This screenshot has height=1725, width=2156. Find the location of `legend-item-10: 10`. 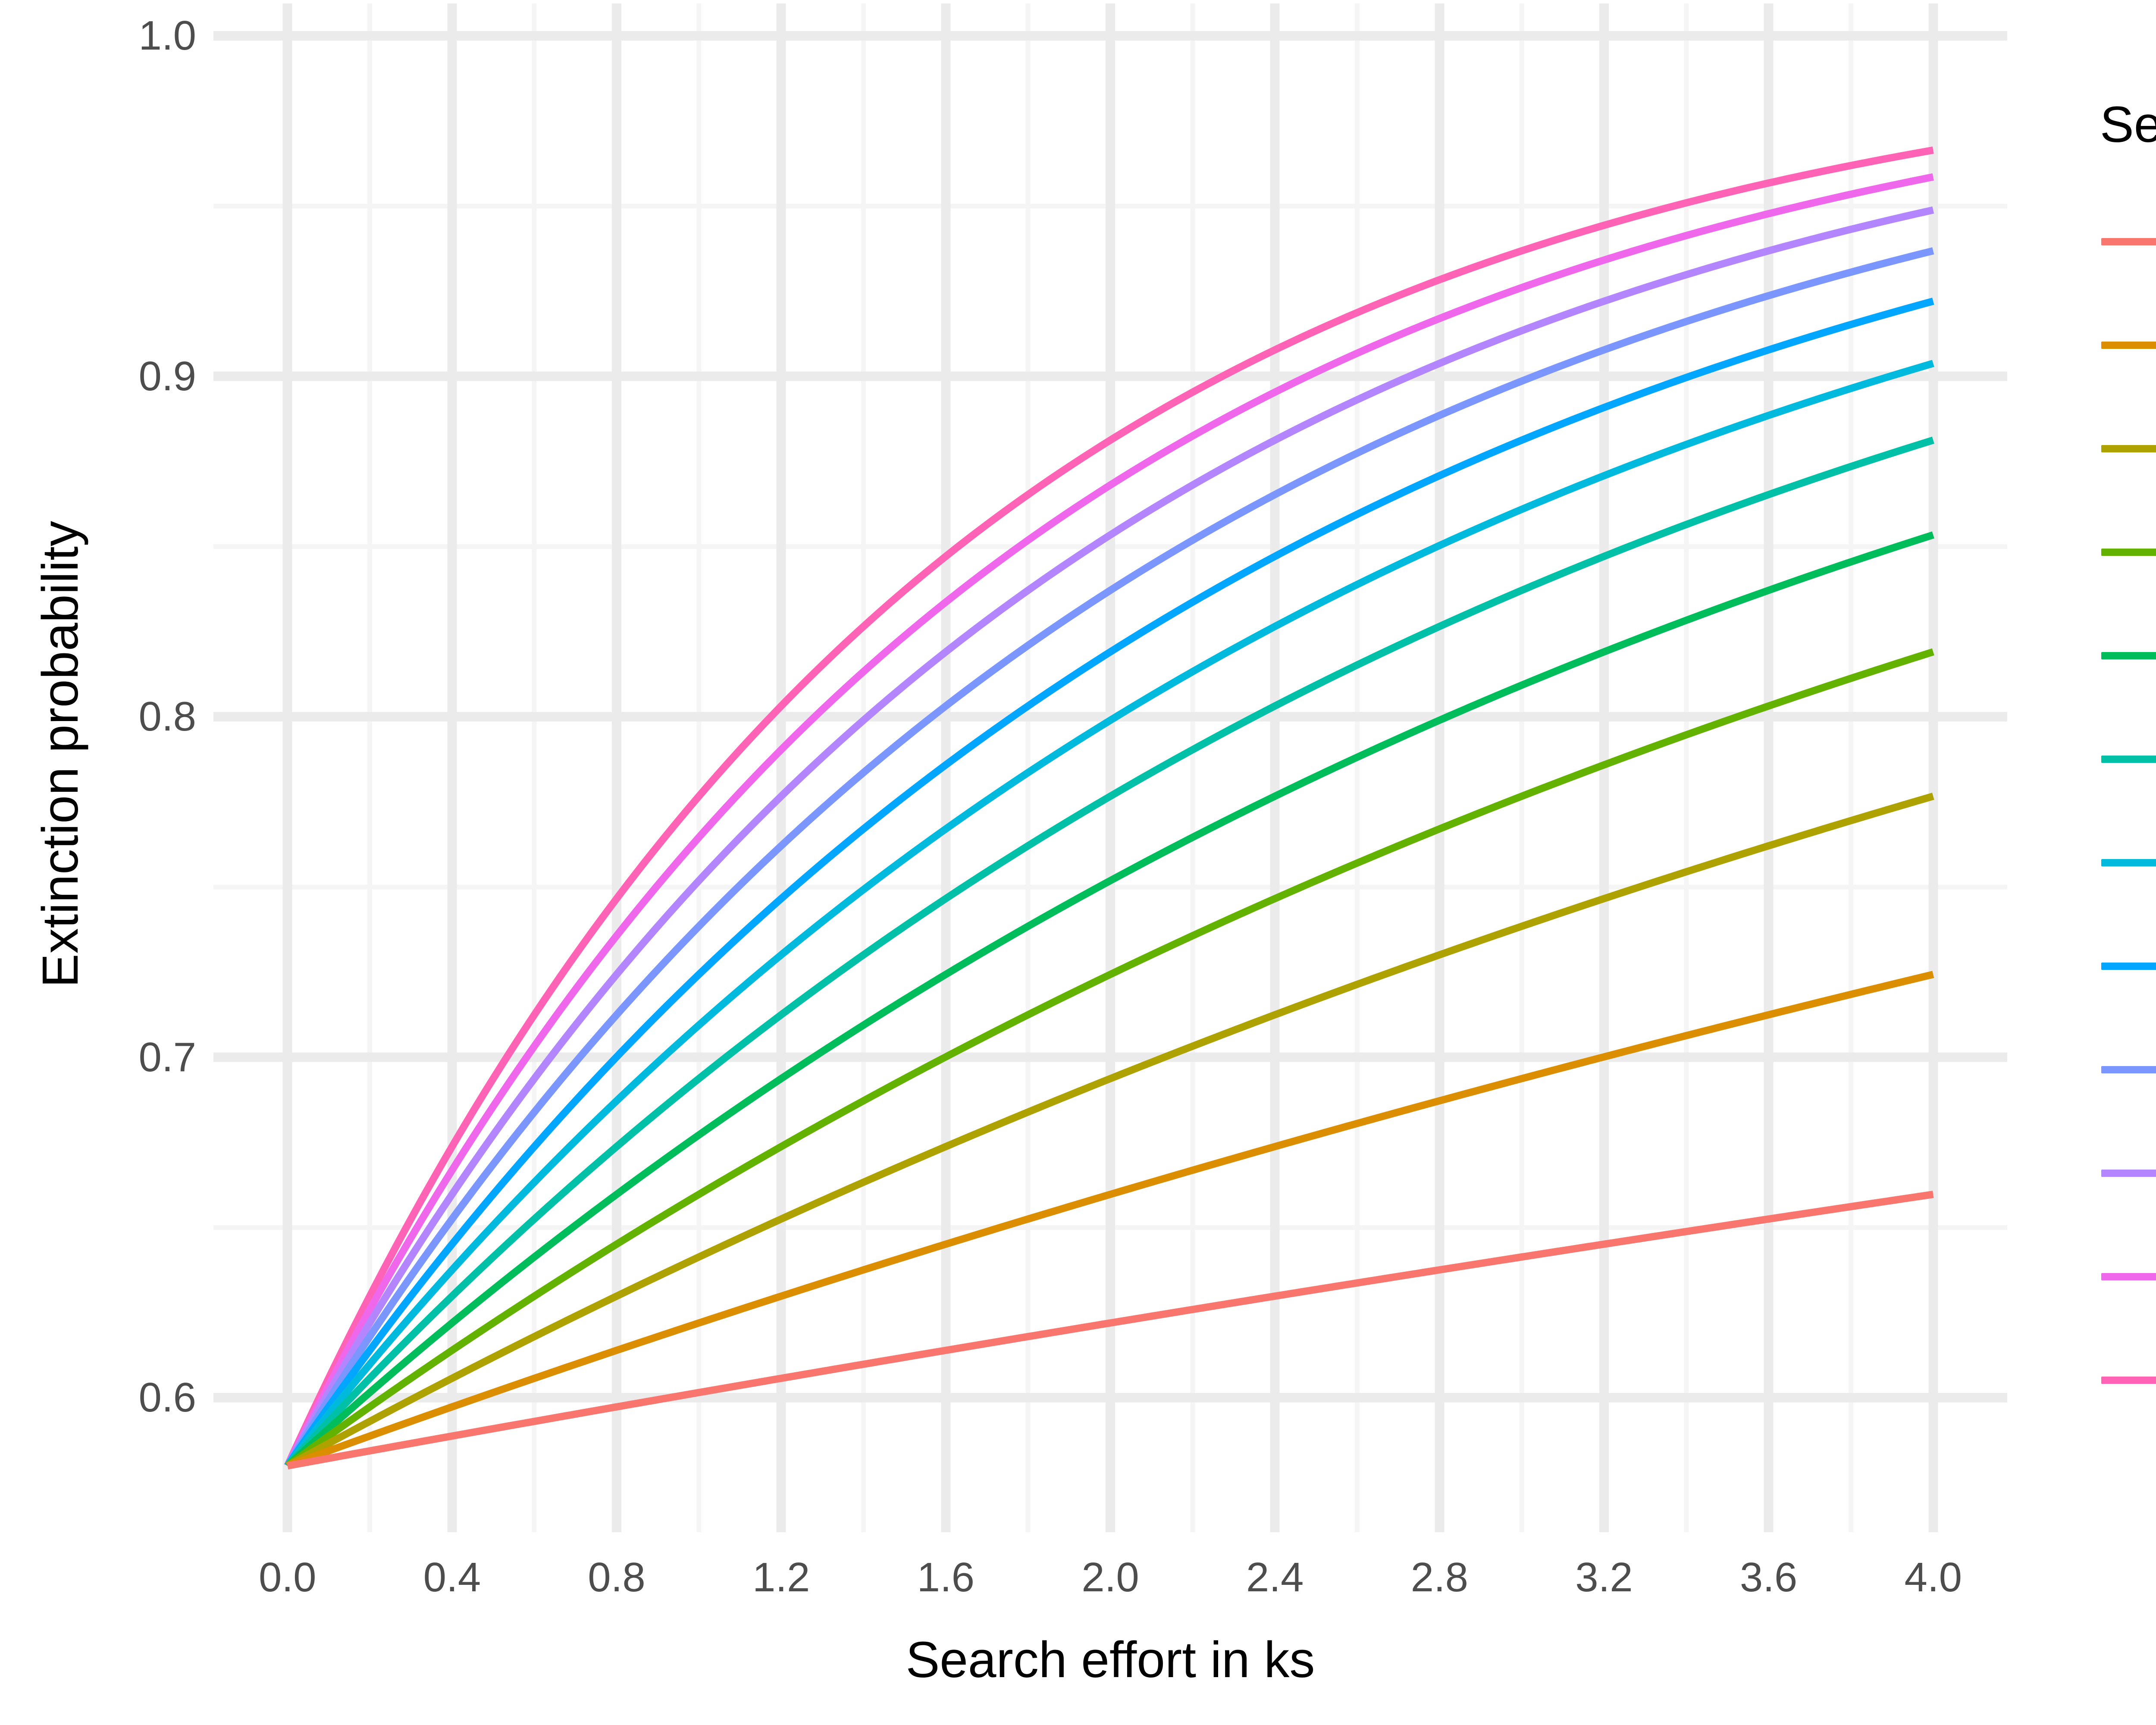

legend-item-10: 10 is located at coordinates (2128, 345).